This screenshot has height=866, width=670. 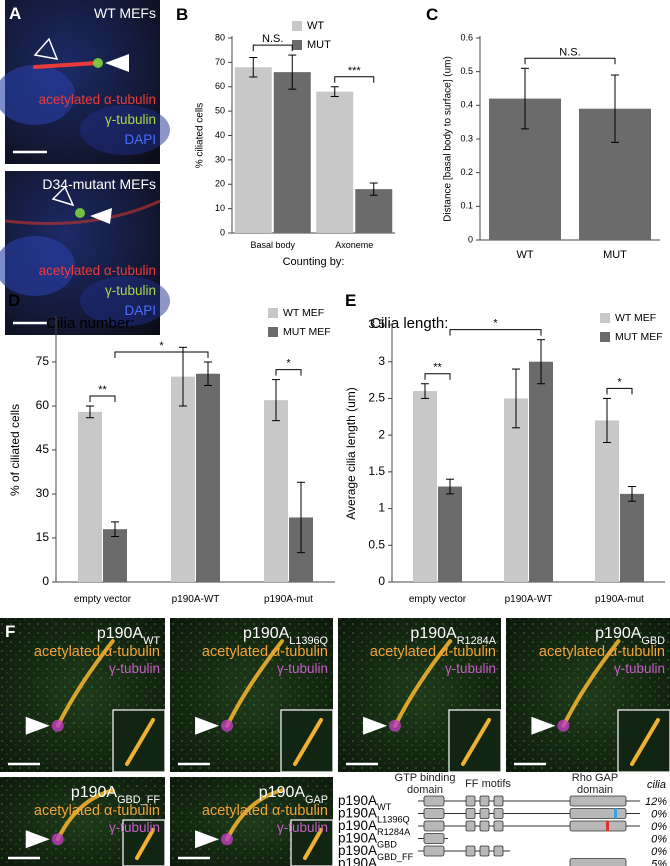 What do you see at coordinates (43, 493) in the screenshot?
I see `y-tick-label: 30` at bounding box center [43, 493].